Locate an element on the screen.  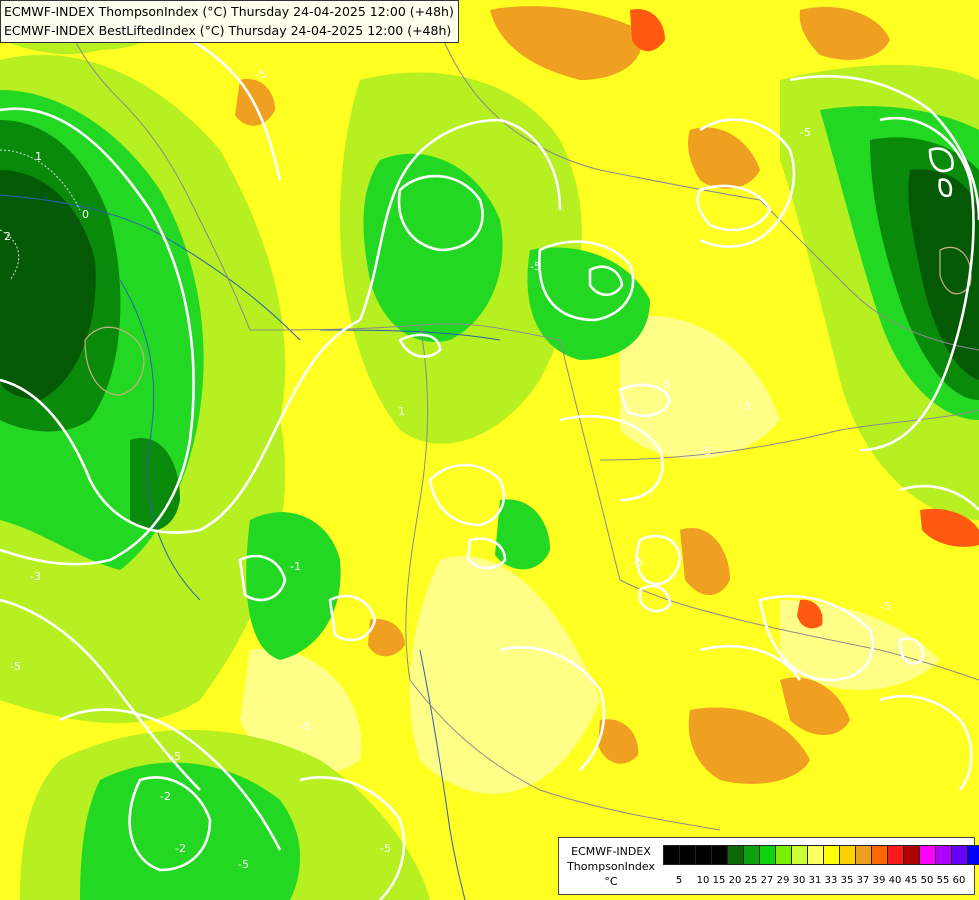
legend-name: ECMWF-INDEX ThompsonIndex °C is located at coordinates (611, 866).